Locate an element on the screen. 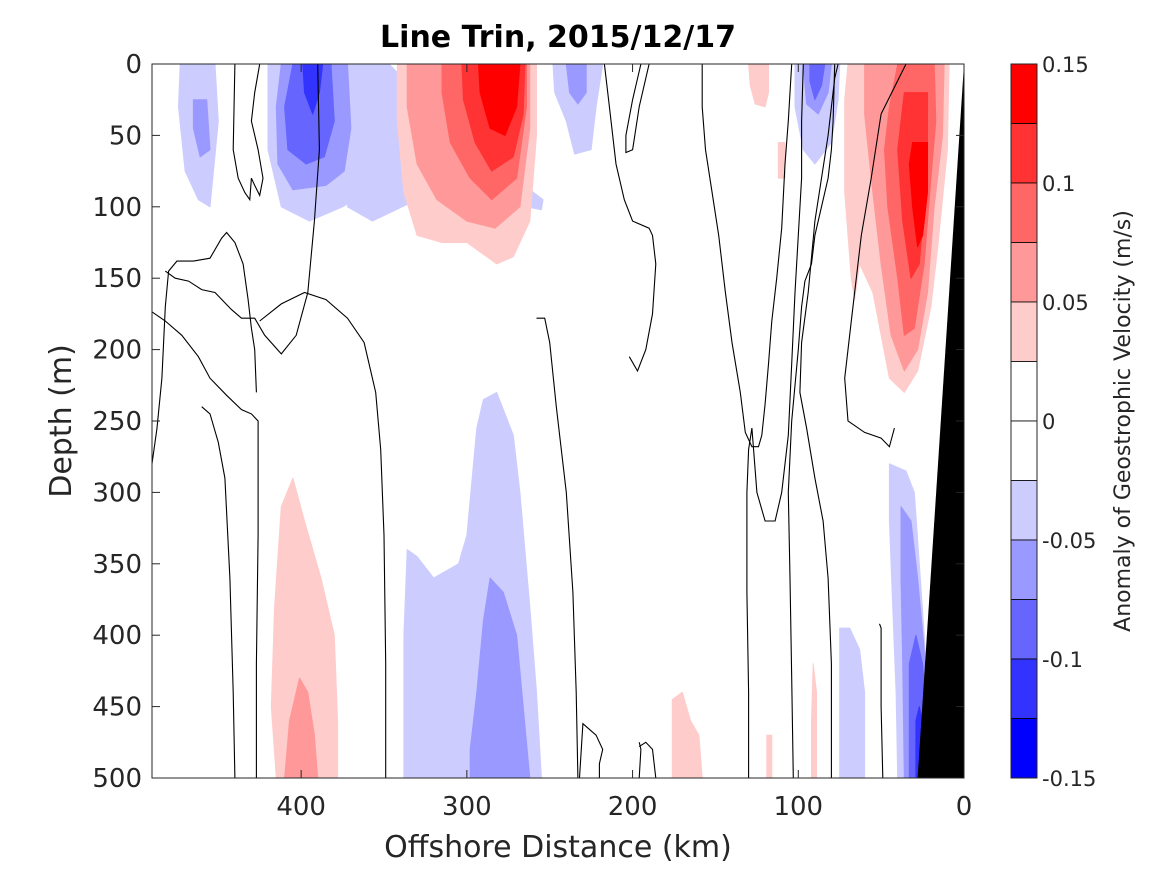 The height and width of the screenshot is (875, 1167). x-tick-label: 0 is located at coordinates (964, 807).